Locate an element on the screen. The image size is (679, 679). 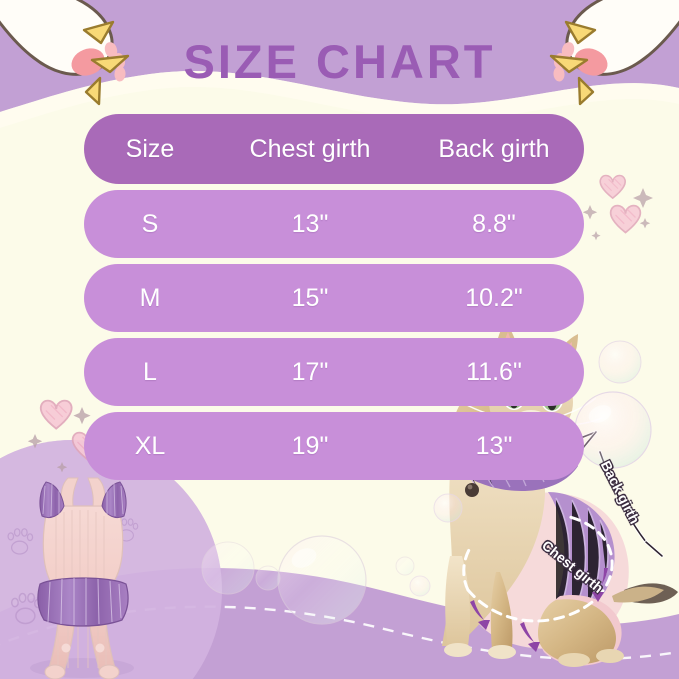
cell-back: 8.8" is located at coordinates (494, 223).